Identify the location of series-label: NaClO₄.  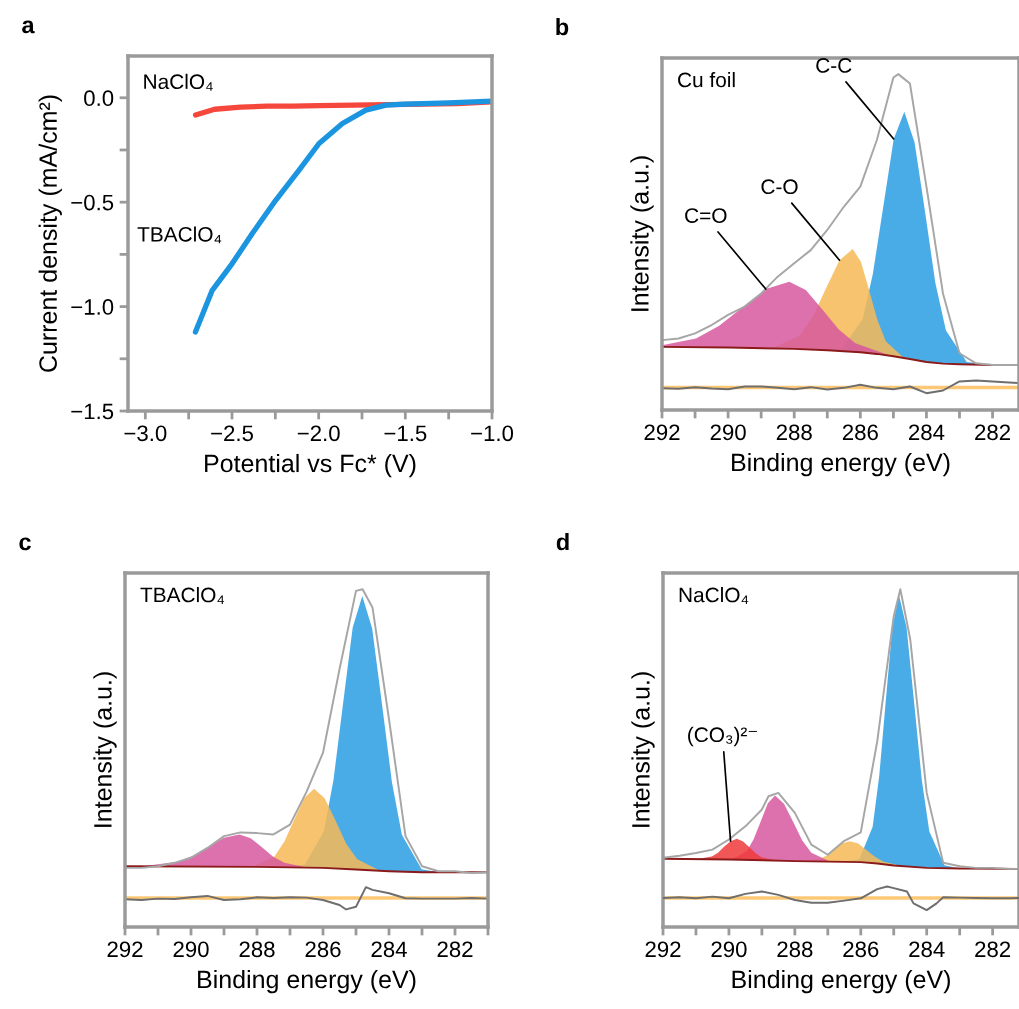
(178, 82).